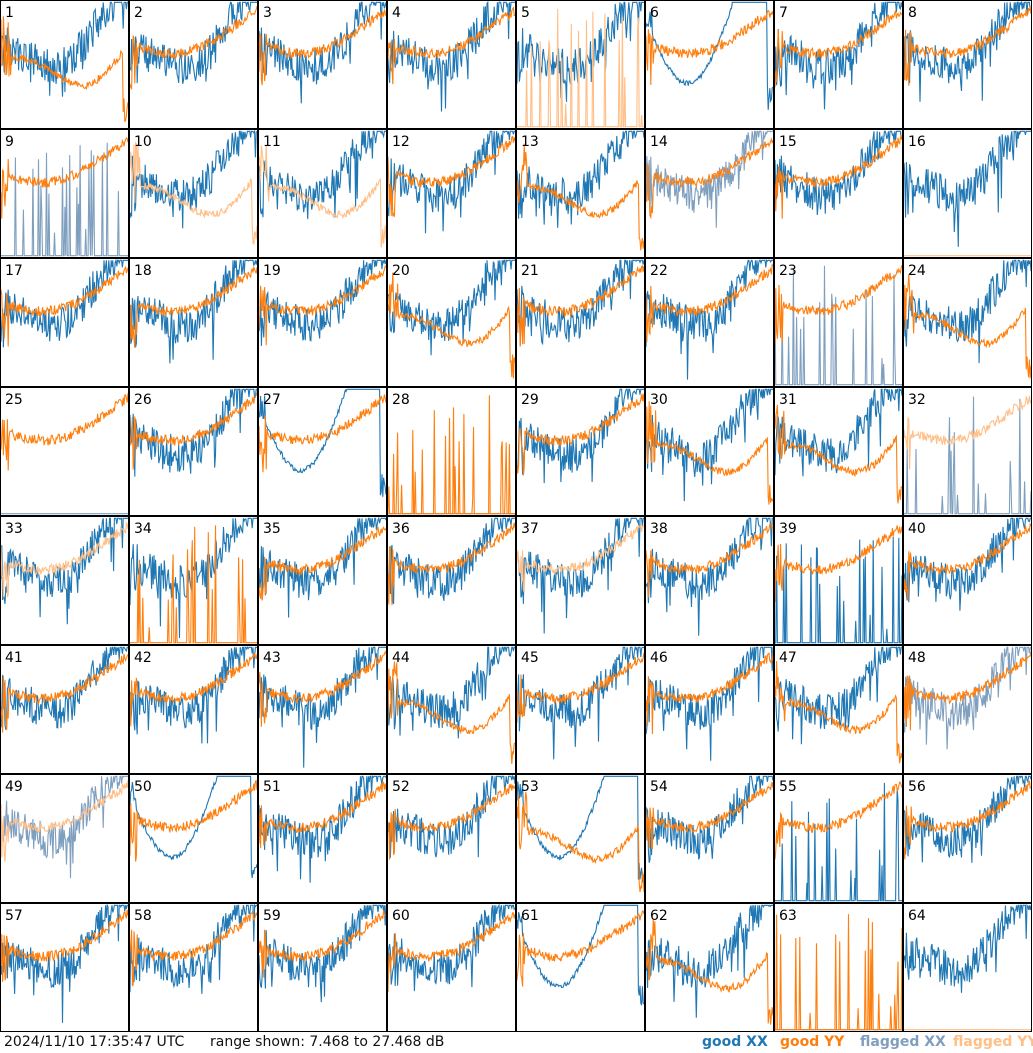  I want to click on range-label: range shown: 7.468 to 27.468 dB, so click(327, 1042).